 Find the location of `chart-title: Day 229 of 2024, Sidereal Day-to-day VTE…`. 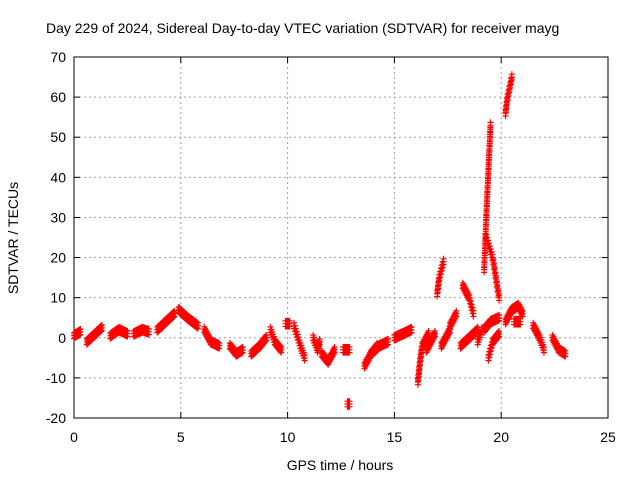

chart-title: Day 229 of 2024, Sidereal Day-to-day VTE… is located at coordinates (302, 28).